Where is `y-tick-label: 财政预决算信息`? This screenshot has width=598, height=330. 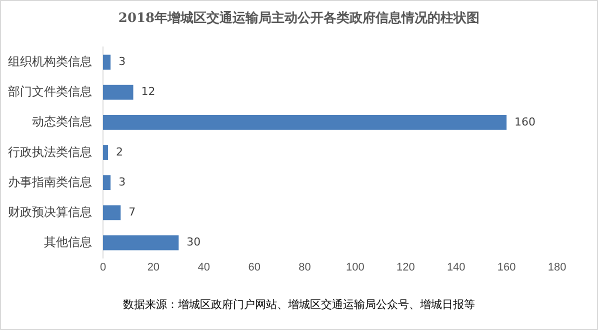
y-tick-label: 财政预决算信息 is located at coordinates (50, 211).